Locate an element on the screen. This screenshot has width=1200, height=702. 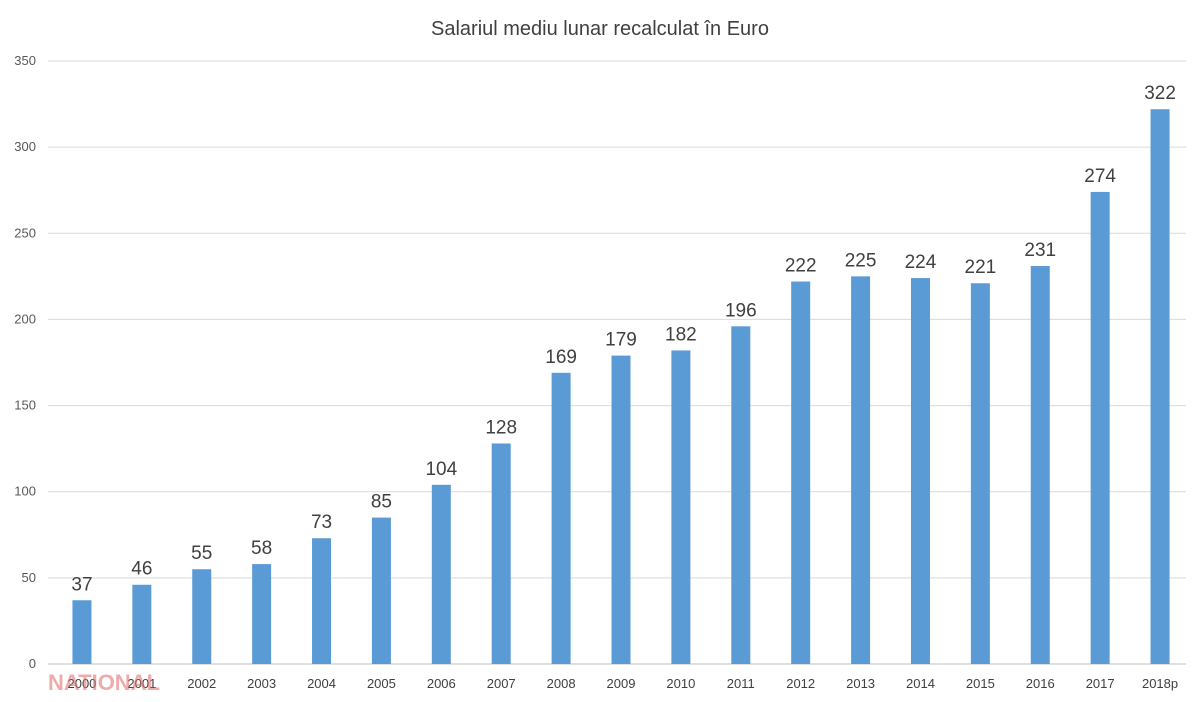
y-tick-label: 250 is located at coordinates (25, 232).